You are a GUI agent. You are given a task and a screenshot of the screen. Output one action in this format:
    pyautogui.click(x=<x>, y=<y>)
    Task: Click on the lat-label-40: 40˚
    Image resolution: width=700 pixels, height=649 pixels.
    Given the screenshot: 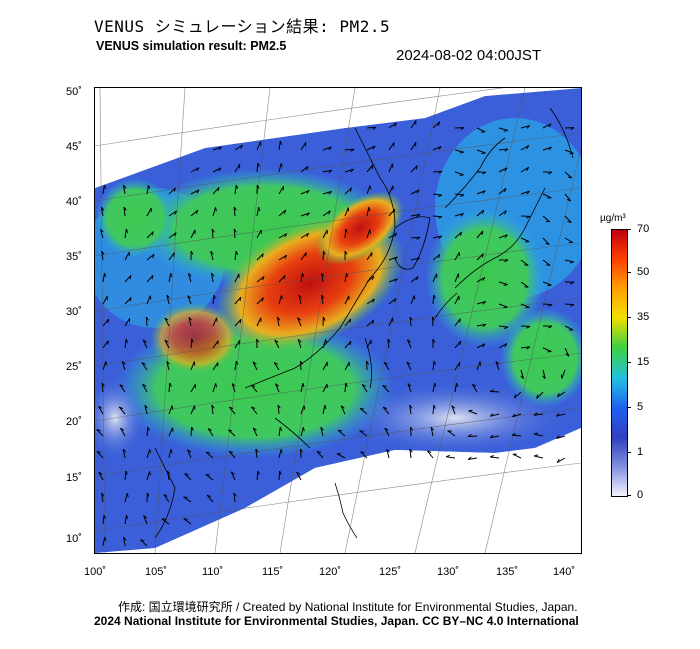 What is the action you would take?
    pyautogui.click(x=74, y=202)
    